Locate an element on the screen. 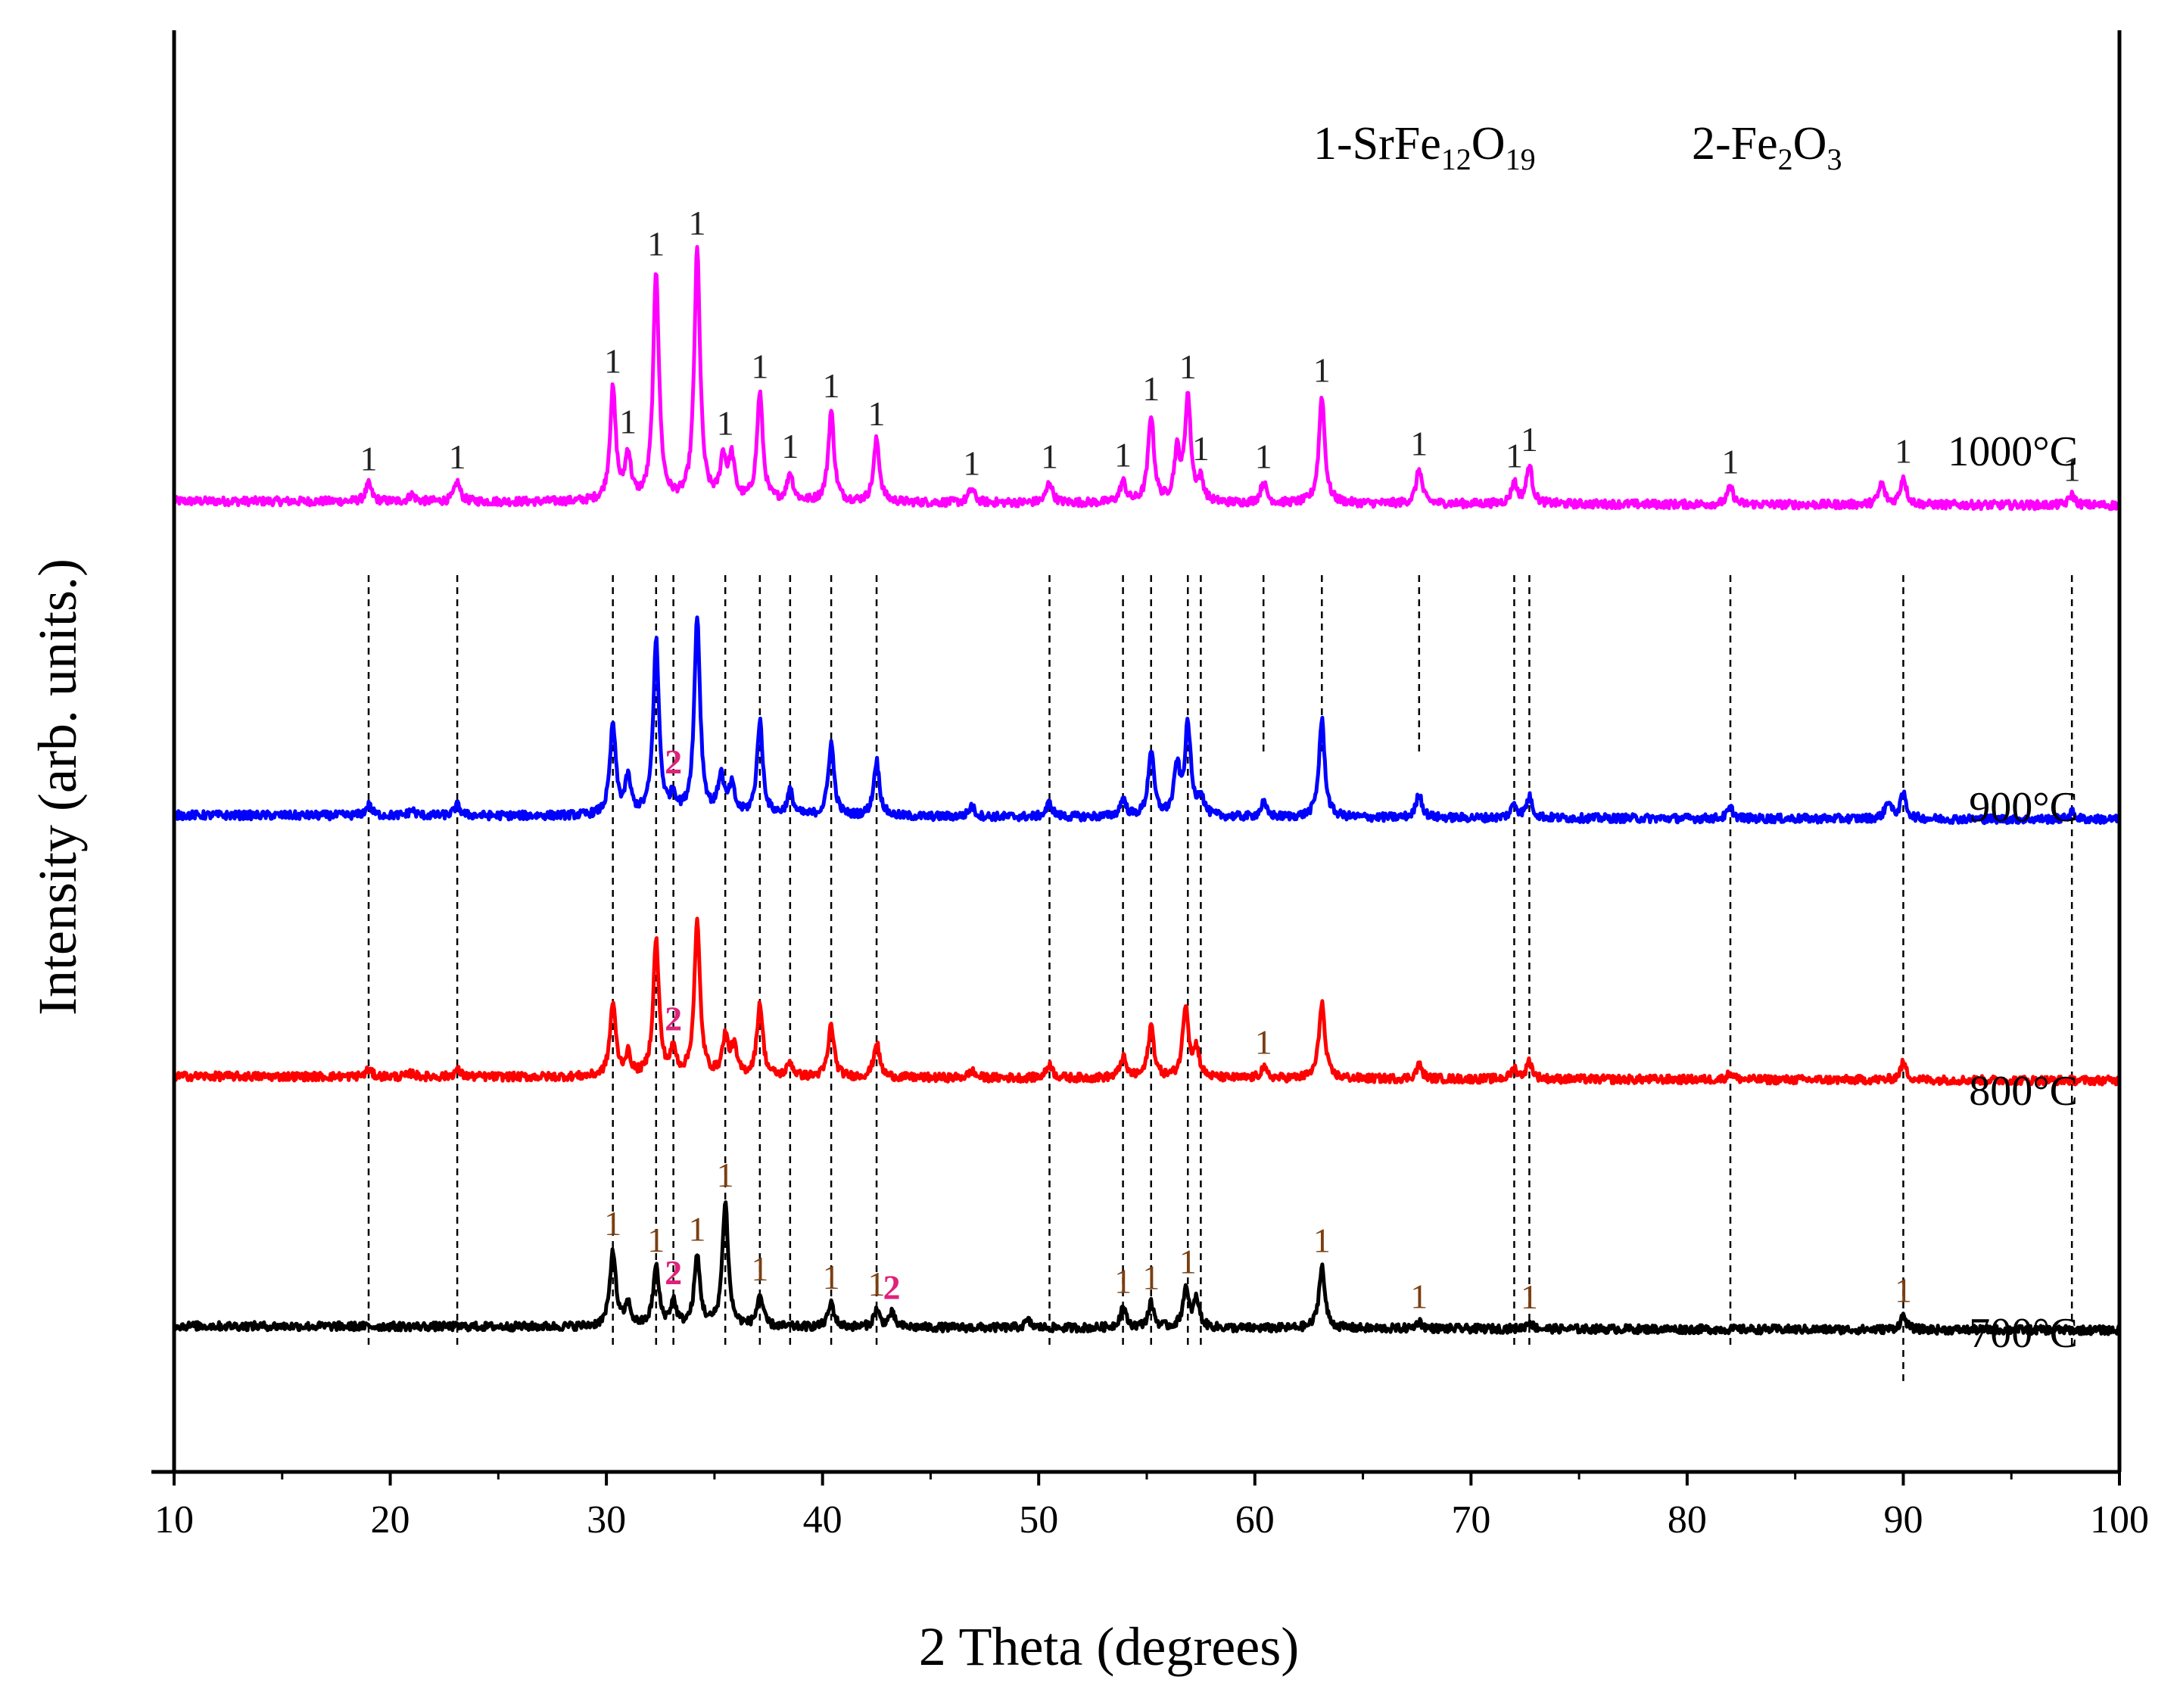 The height and width of the screenshot is (1708, 2180). temperature-label-1000c: 1000°C is located at coordinates (2013, 451).